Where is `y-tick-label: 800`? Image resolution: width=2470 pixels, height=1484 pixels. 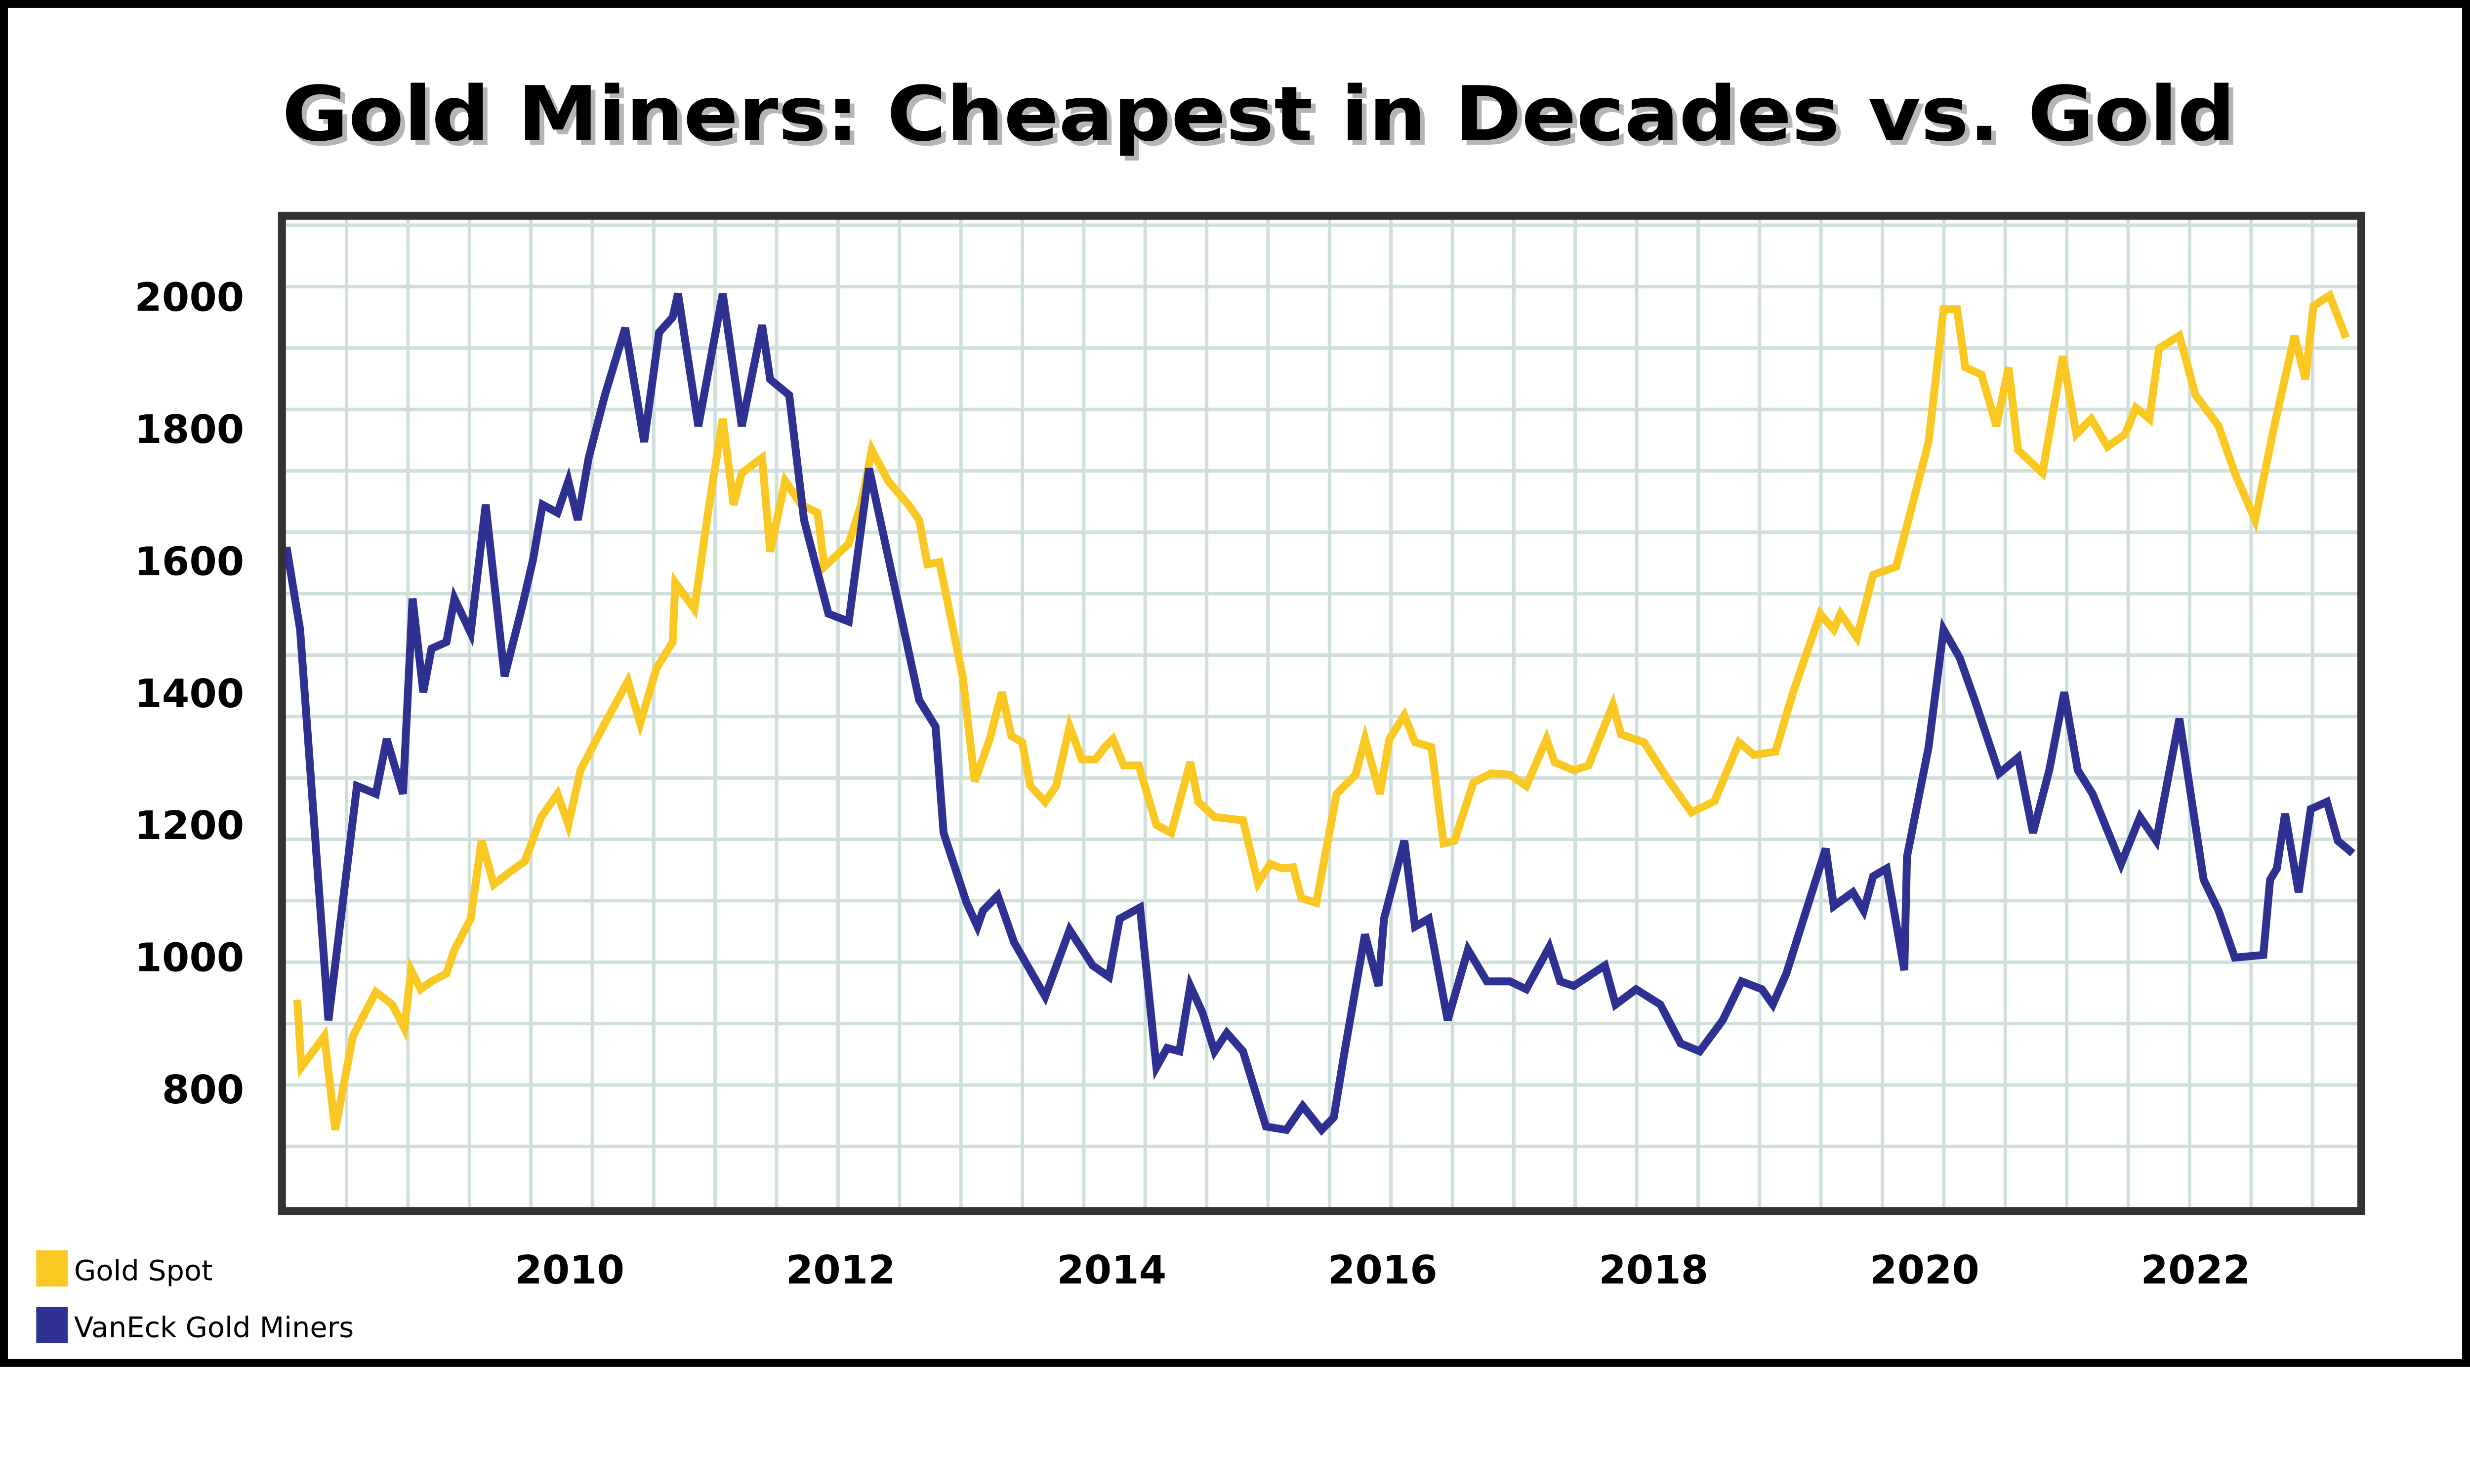 y-tick-label: 800 is located at coordinates (203, 1090).